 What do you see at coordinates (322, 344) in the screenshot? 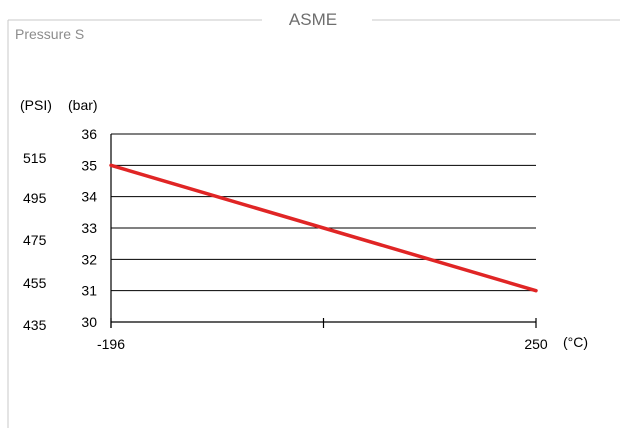
I see `x-tick-labels: -196 250` at bounding box center [322, 344].